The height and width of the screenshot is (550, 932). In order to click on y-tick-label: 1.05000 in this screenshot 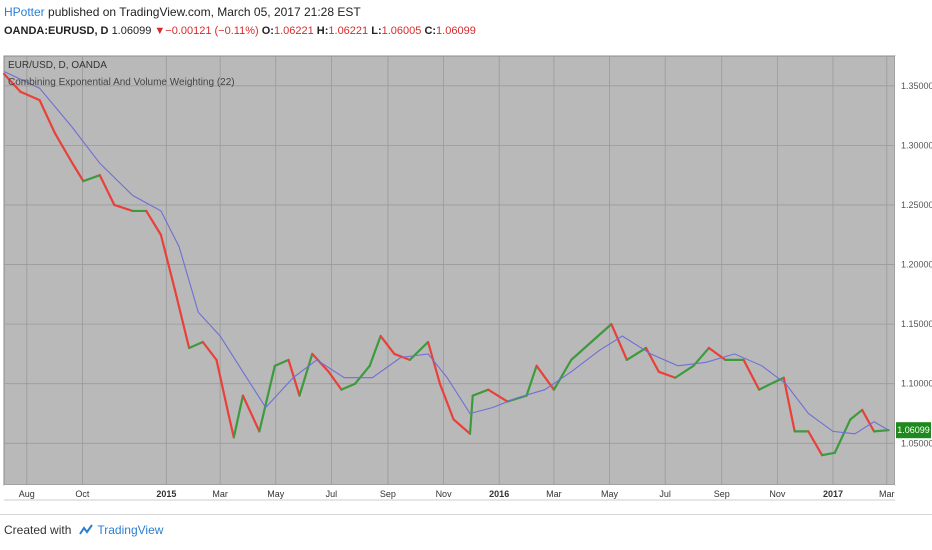, I will do `click(916, 443)`.